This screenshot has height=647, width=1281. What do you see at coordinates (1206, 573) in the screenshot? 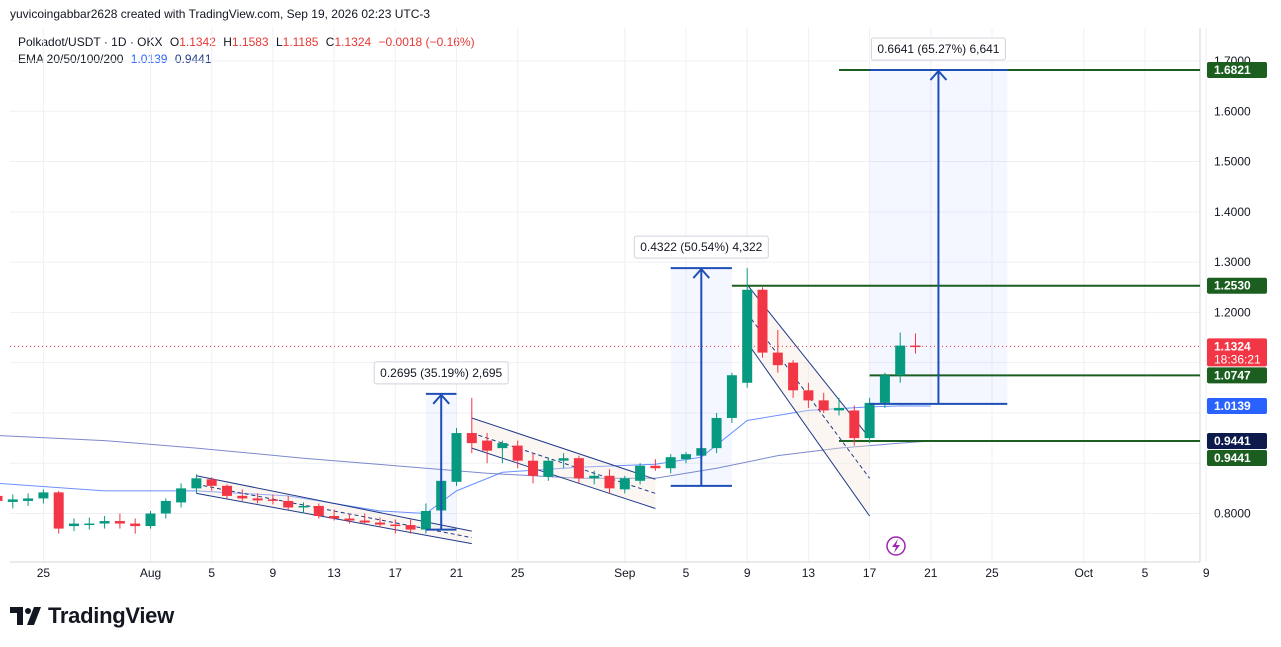
I see `x-tick-label: 9` at bounding box center [1206, 573].